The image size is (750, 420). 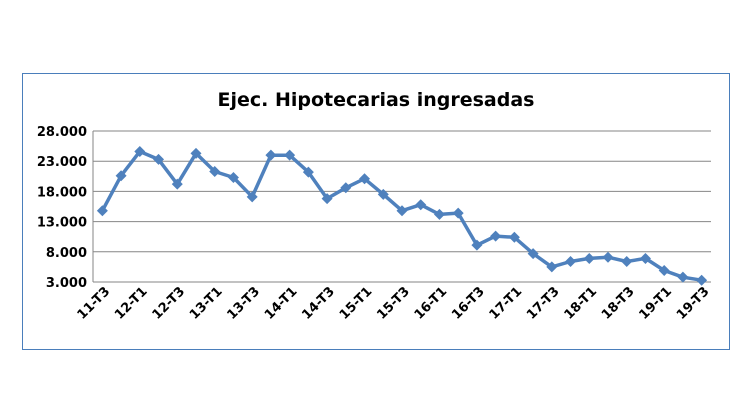 I want to click on x-tick-label: 18-T1, so click(x=581, y=303).